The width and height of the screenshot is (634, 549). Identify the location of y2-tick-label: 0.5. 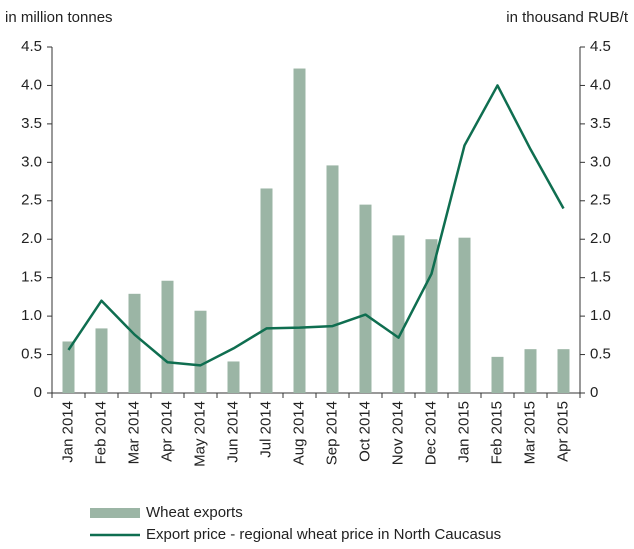
(600, 354).